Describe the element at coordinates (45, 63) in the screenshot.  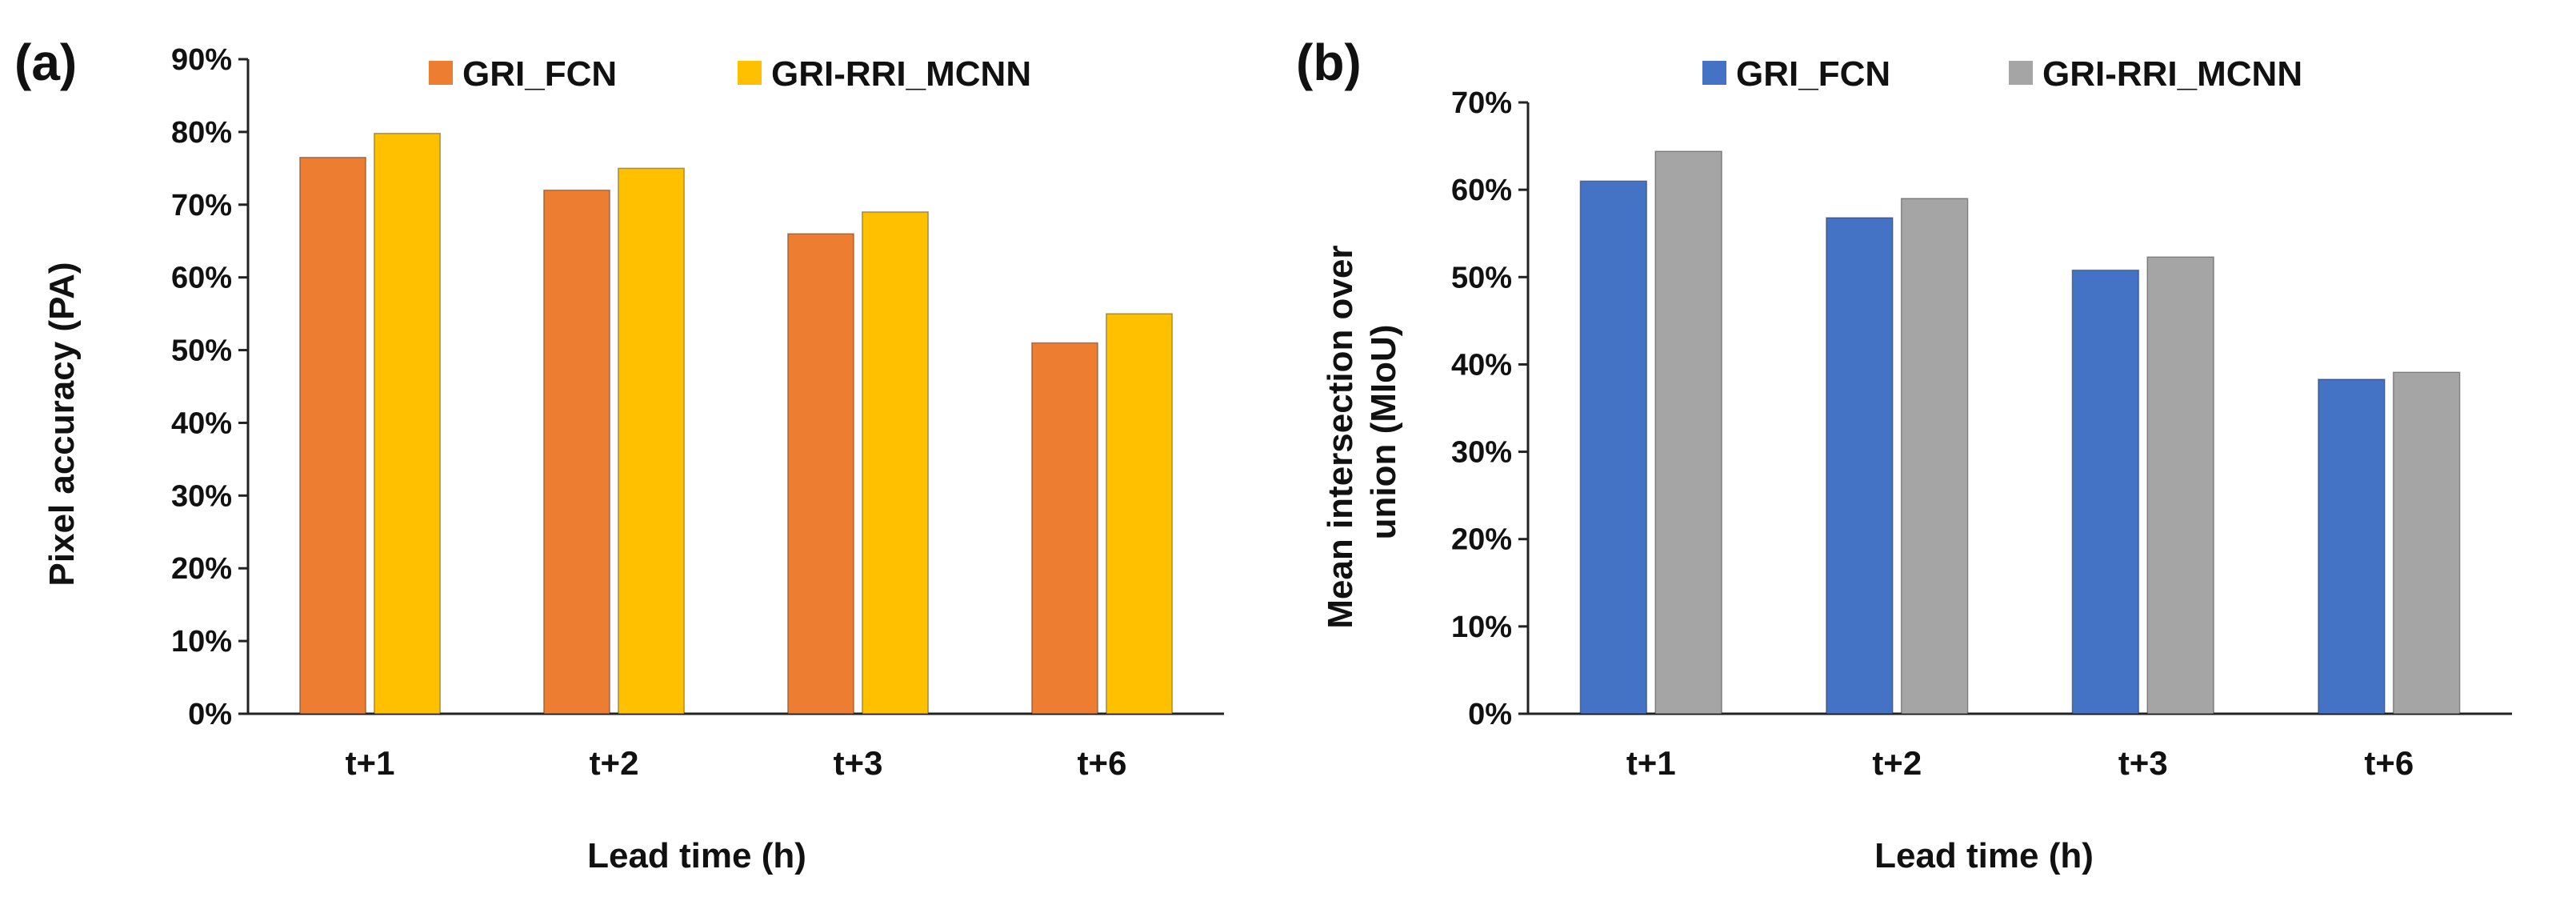
I see `panel-label: (a)` at that location.